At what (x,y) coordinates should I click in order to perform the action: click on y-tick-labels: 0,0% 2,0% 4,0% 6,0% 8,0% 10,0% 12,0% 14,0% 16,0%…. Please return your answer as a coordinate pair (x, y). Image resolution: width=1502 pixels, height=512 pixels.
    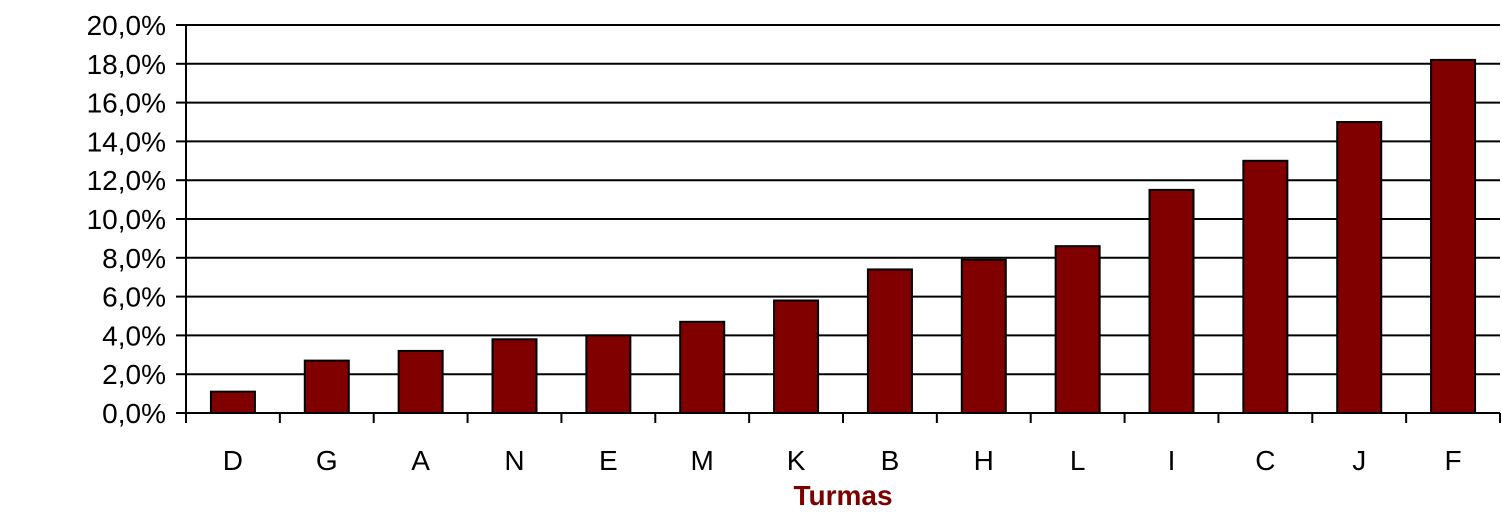
    Looking at the image, I should click on (126, 219).